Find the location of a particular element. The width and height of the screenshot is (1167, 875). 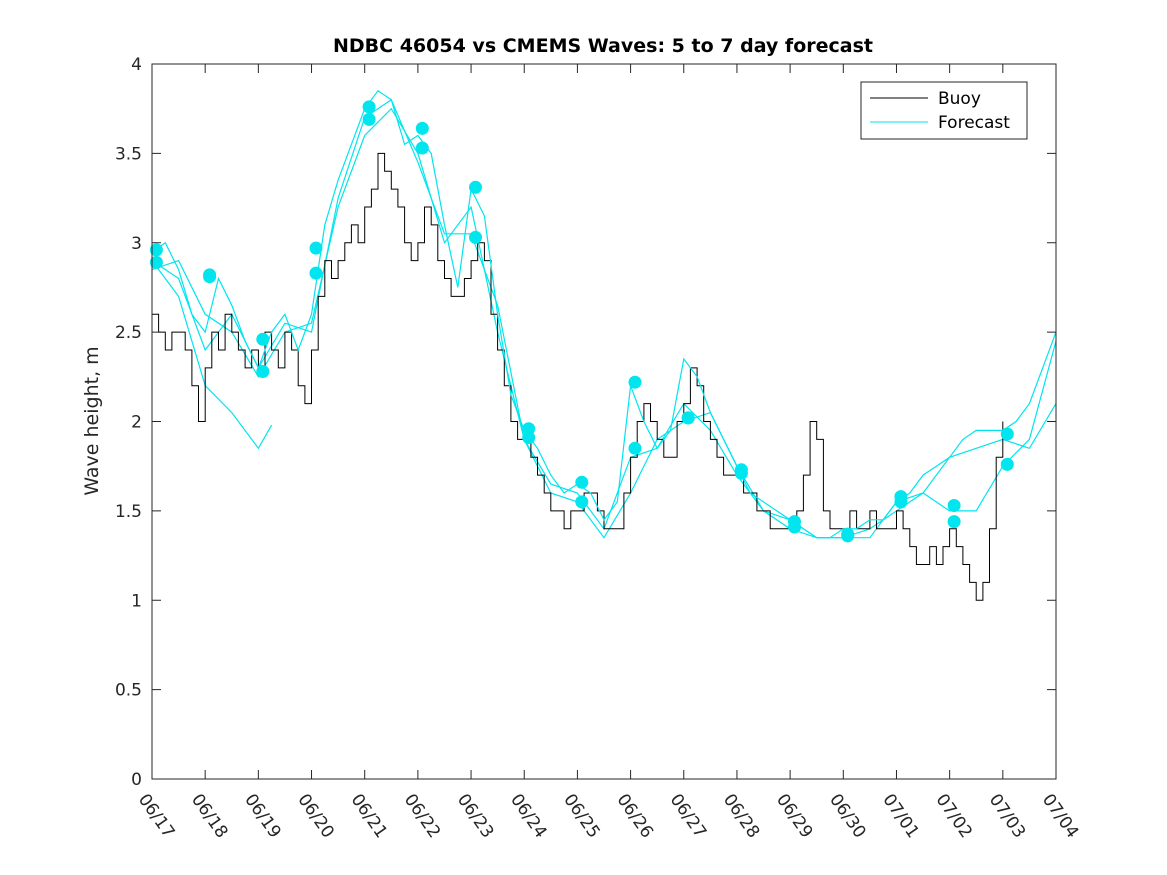

y-tick-label: 2 is located at coordinates (136, 423).